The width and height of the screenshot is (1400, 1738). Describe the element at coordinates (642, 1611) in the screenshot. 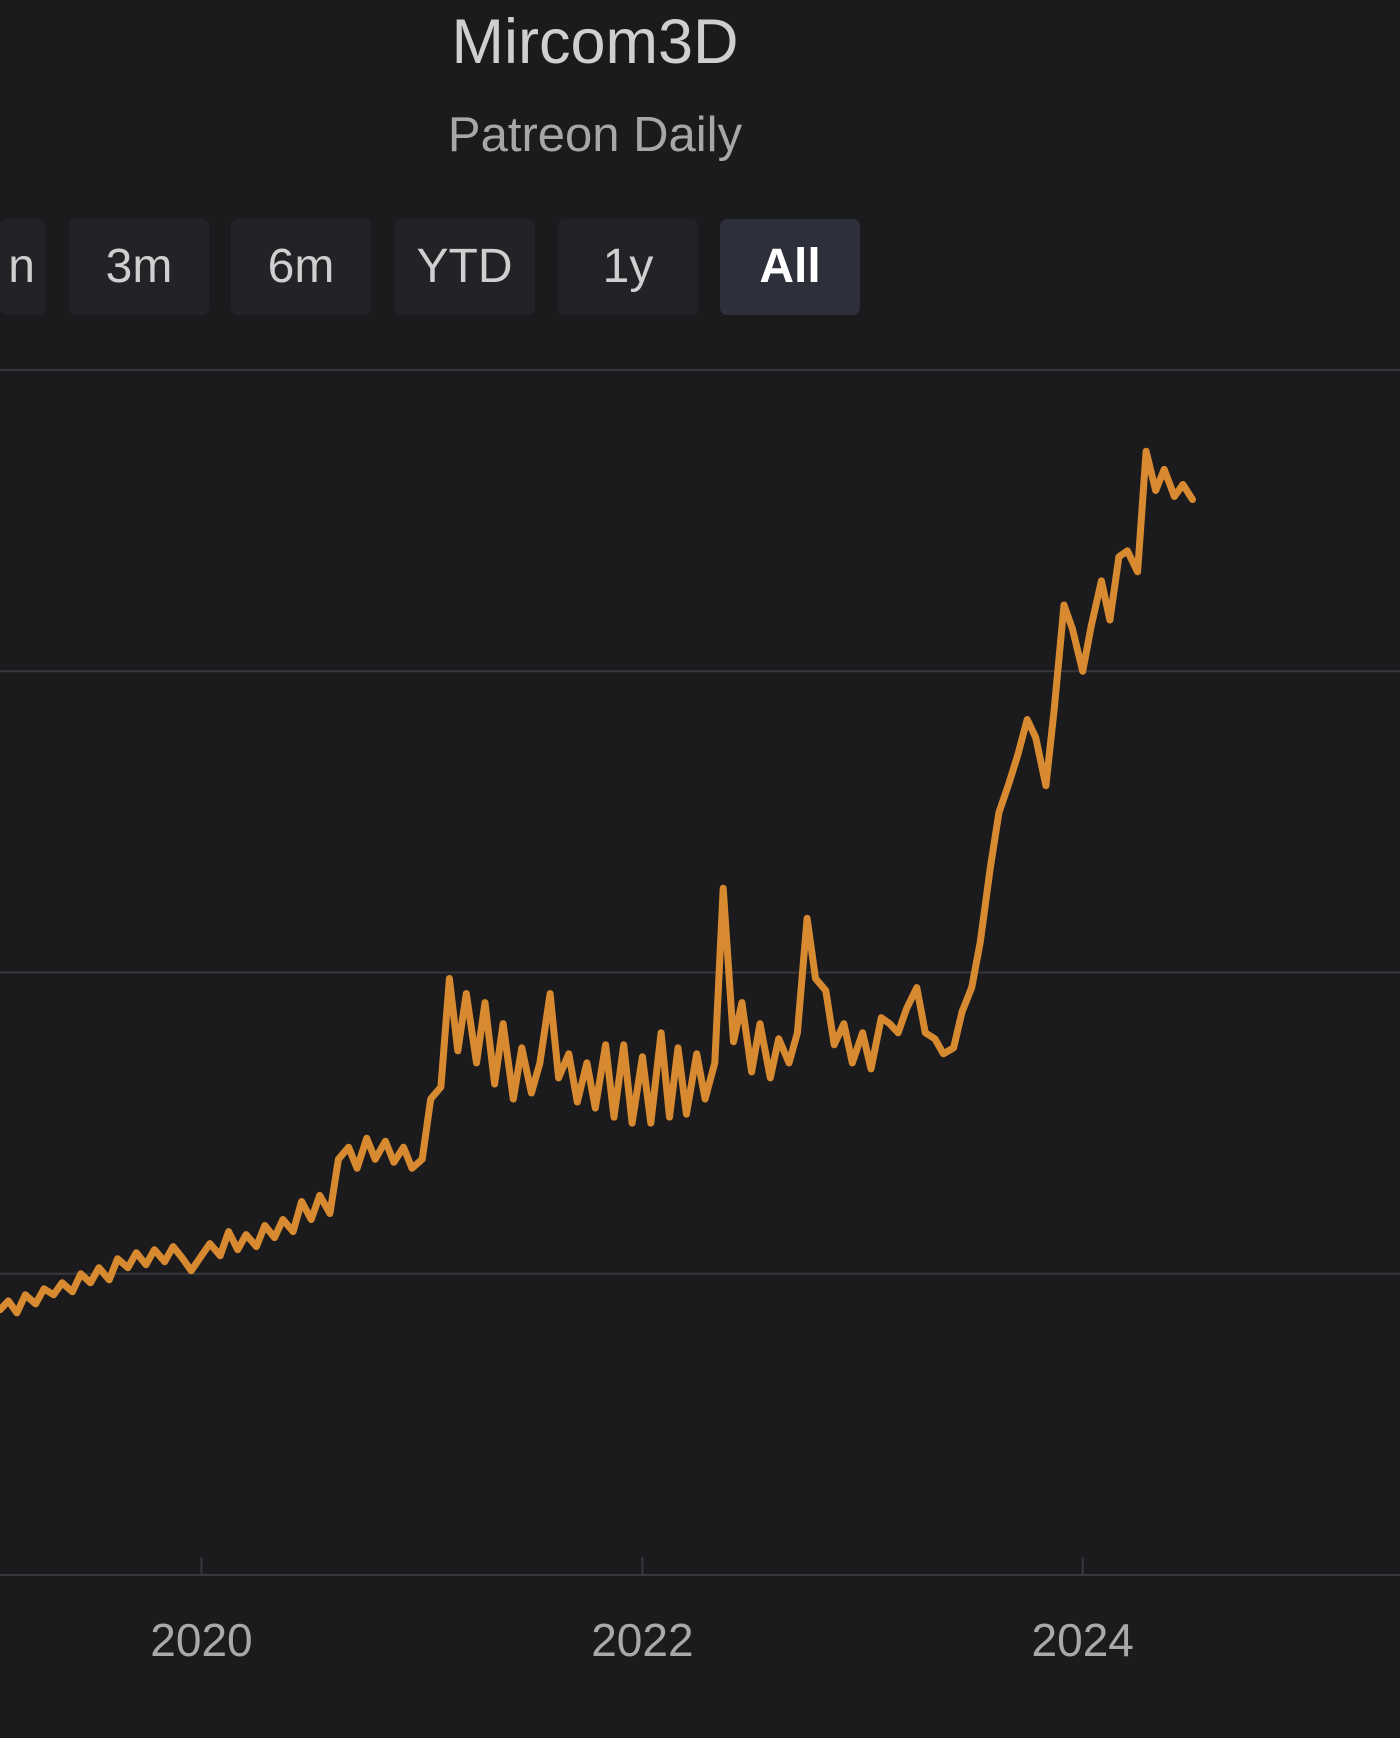

I see `x-axis-ticks: 2020 2022 2024` at that location.